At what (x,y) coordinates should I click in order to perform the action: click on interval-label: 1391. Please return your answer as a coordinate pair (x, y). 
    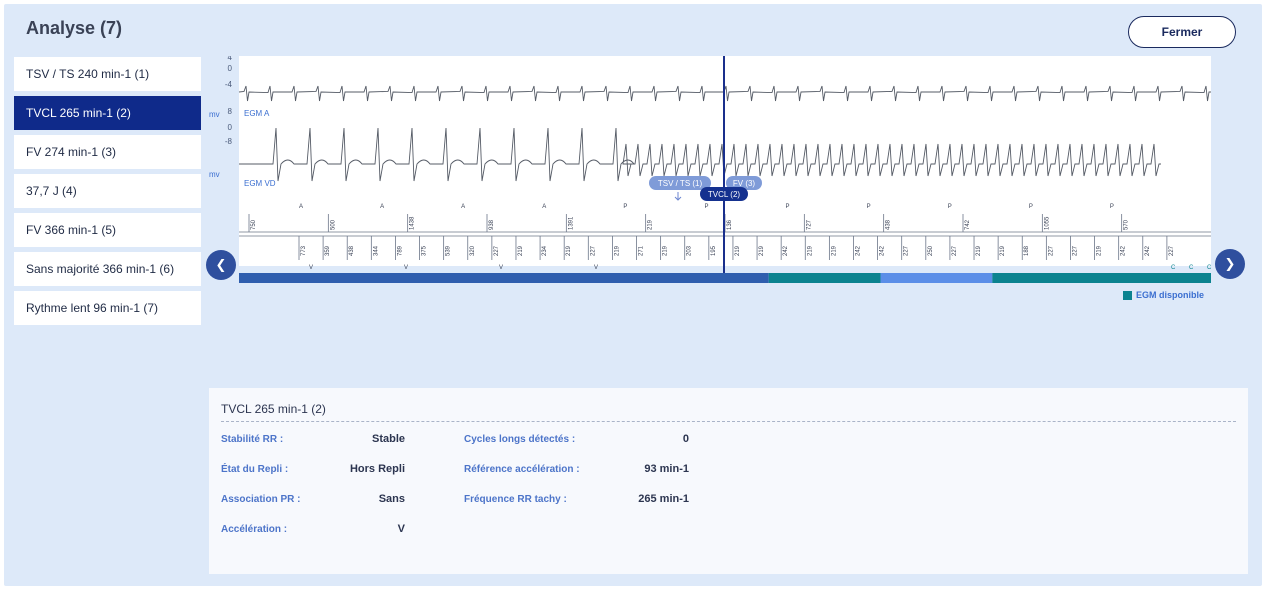
    Looking at the image, I should click on (571, 223).